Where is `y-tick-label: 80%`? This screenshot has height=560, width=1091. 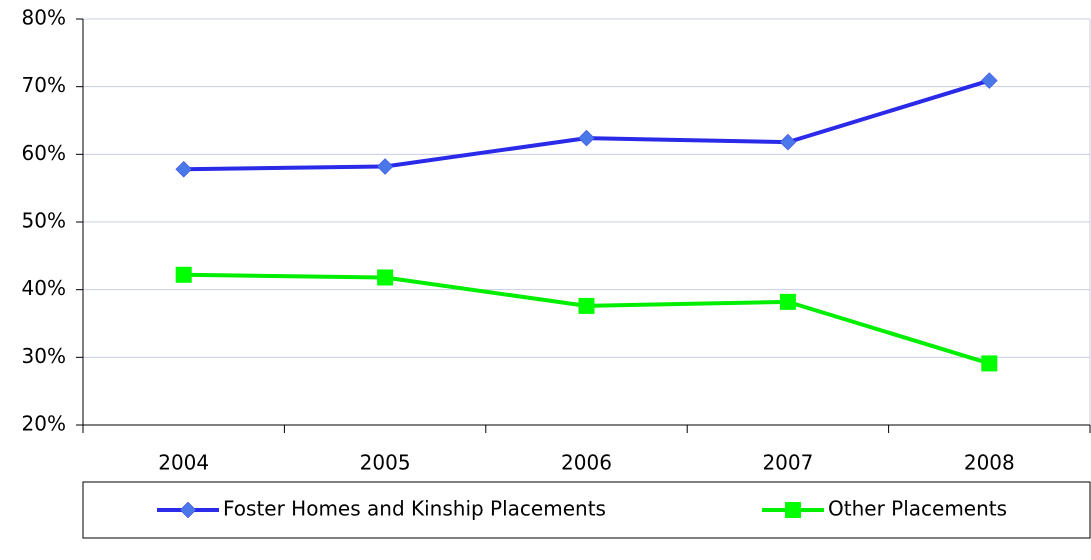 y-tick-label: 80% is located at coordinates (44, 18).